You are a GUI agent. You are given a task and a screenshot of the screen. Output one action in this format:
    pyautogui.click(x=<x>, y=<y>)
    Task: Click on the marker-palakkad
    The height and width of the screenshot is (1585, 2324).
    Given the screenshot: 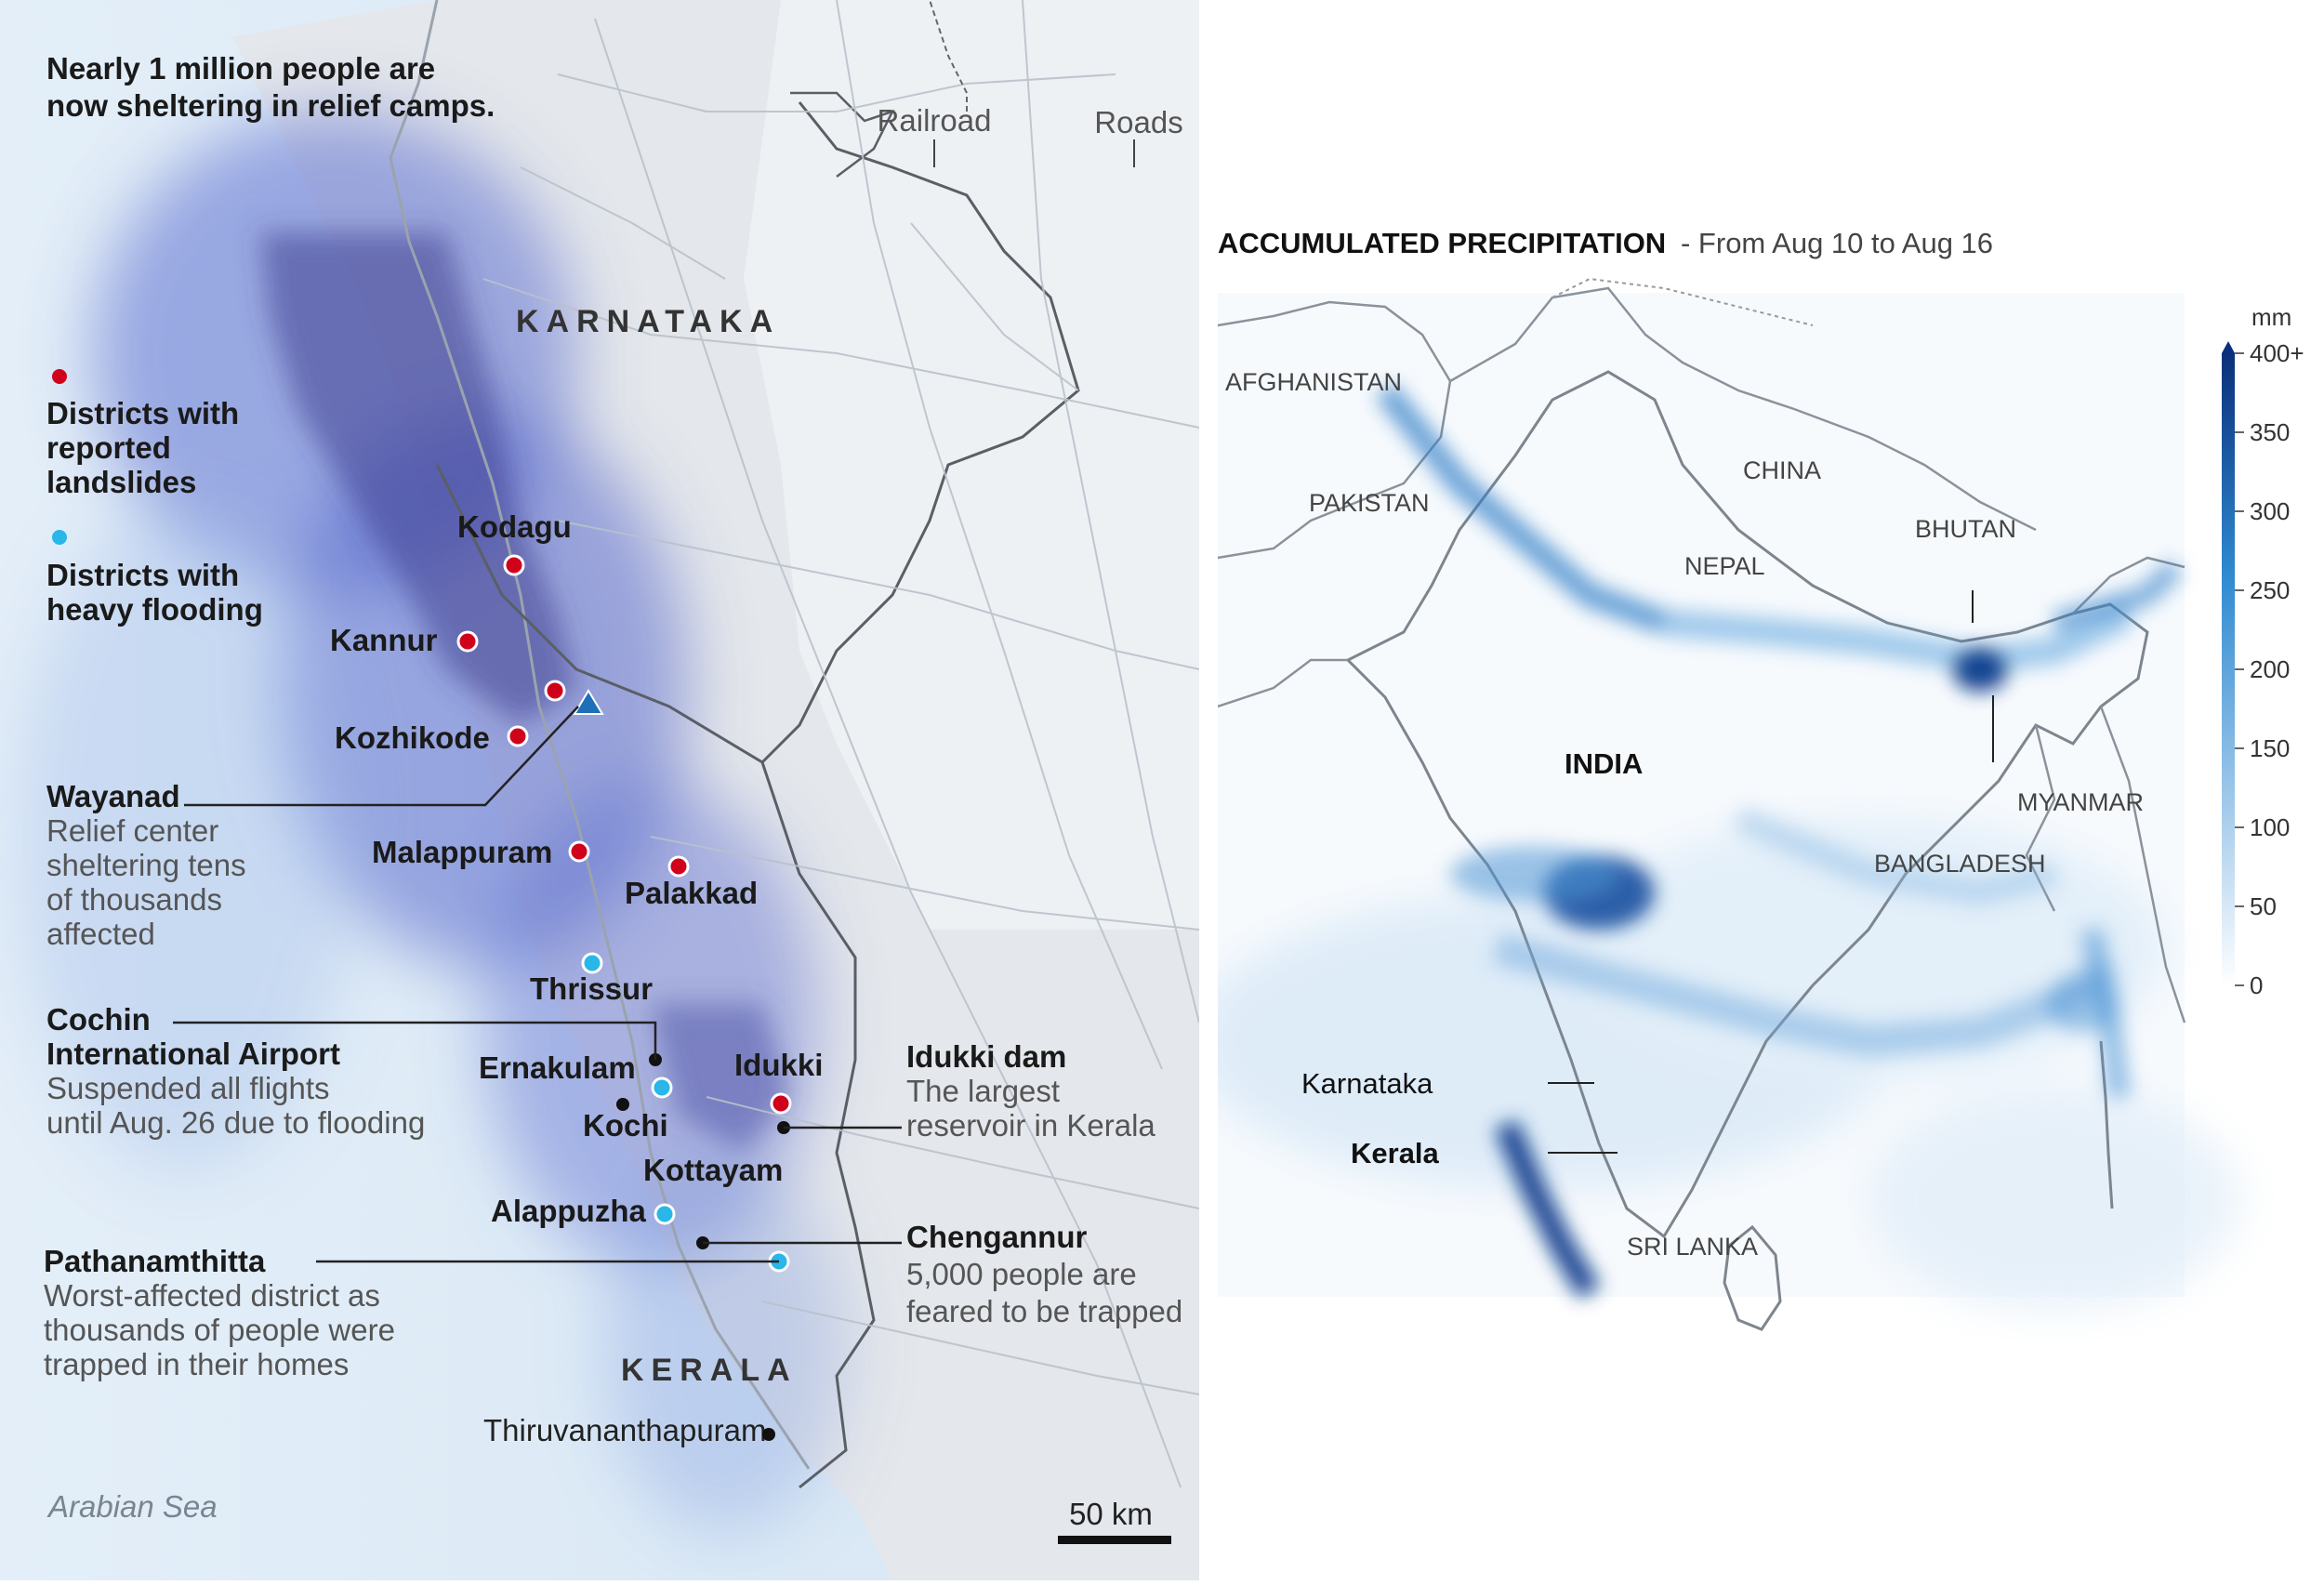 What is the action you would take?
    pyautogui.click(x=678, y=866)
    